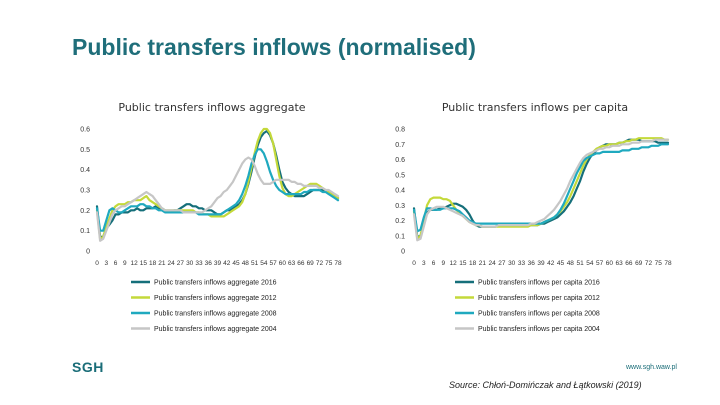 Image resolution: width=720 pixels, height=405 pixels. I want to click on aggregate-x-tick-label: 0, so click(97, 263).